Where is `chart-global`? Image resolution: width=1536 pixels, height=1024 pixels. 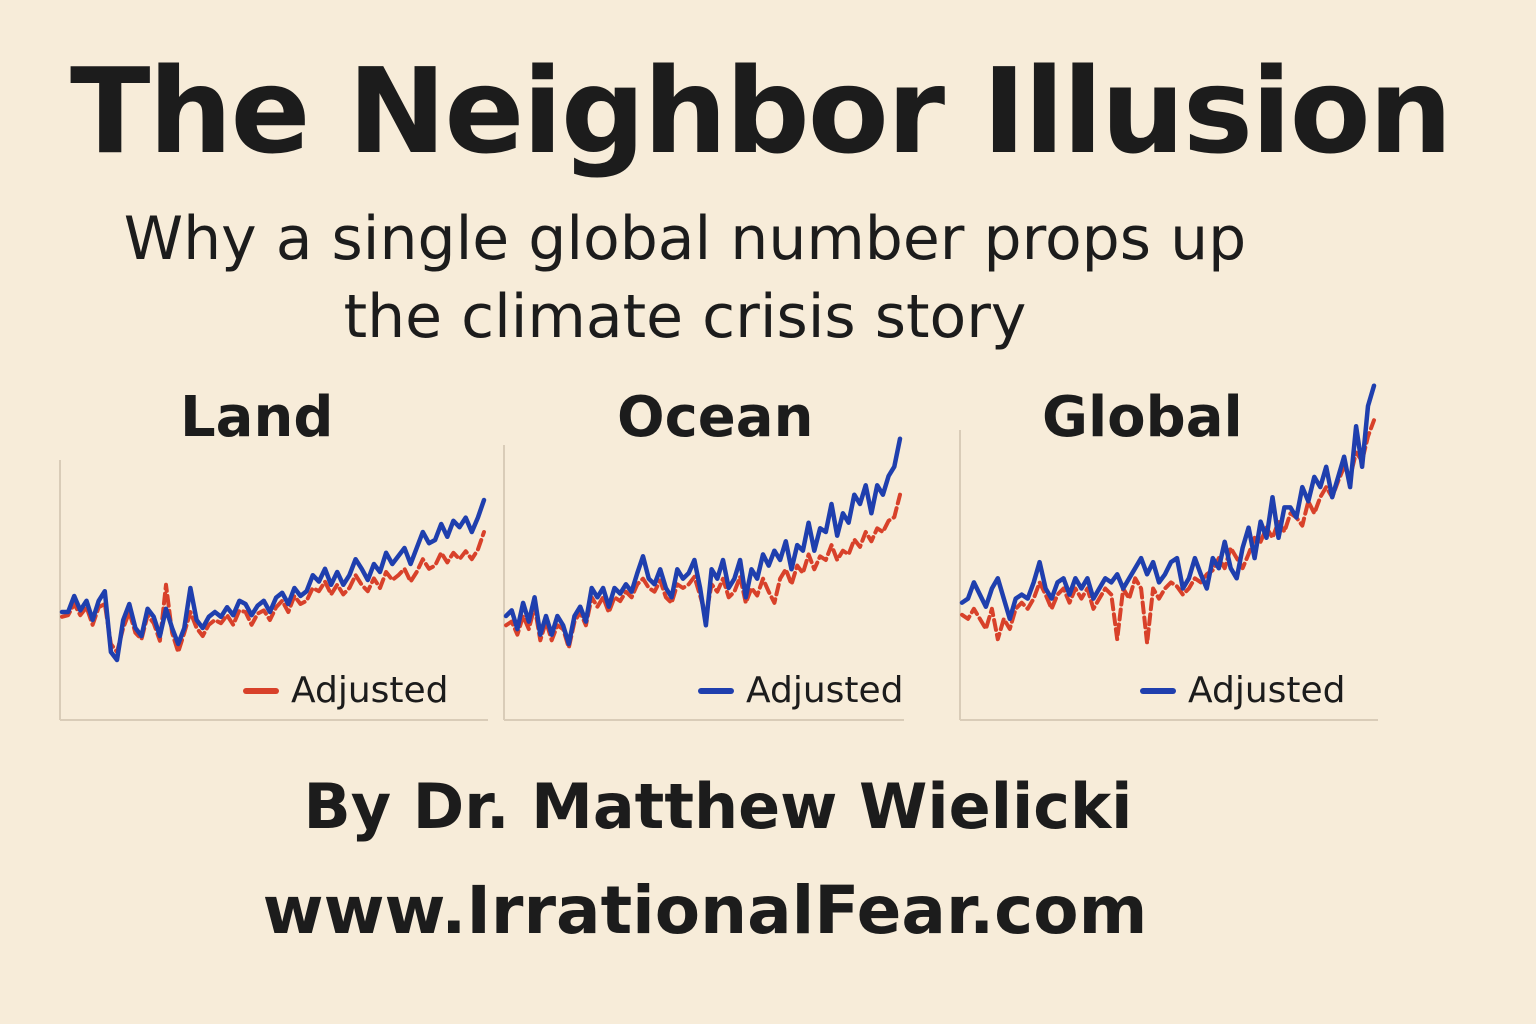
chart-global is located at coordinates (1168, 552).